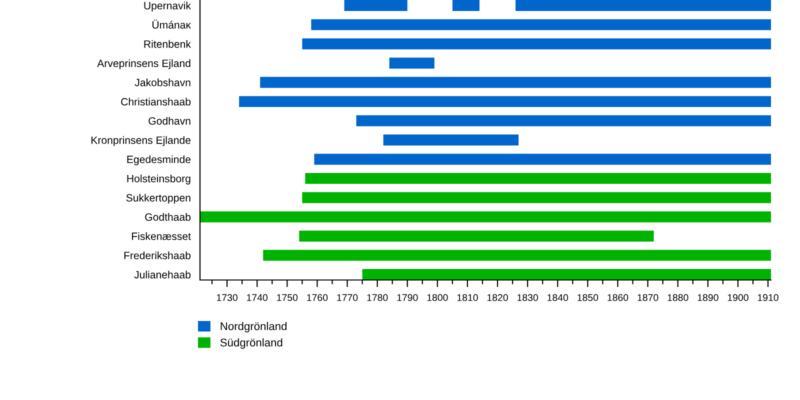 The image size is (800, 400). What do you see at coordinates (648, 298) in the screenshot?
I see `x-tick-label: 1870` at bounding box center [648, 298].